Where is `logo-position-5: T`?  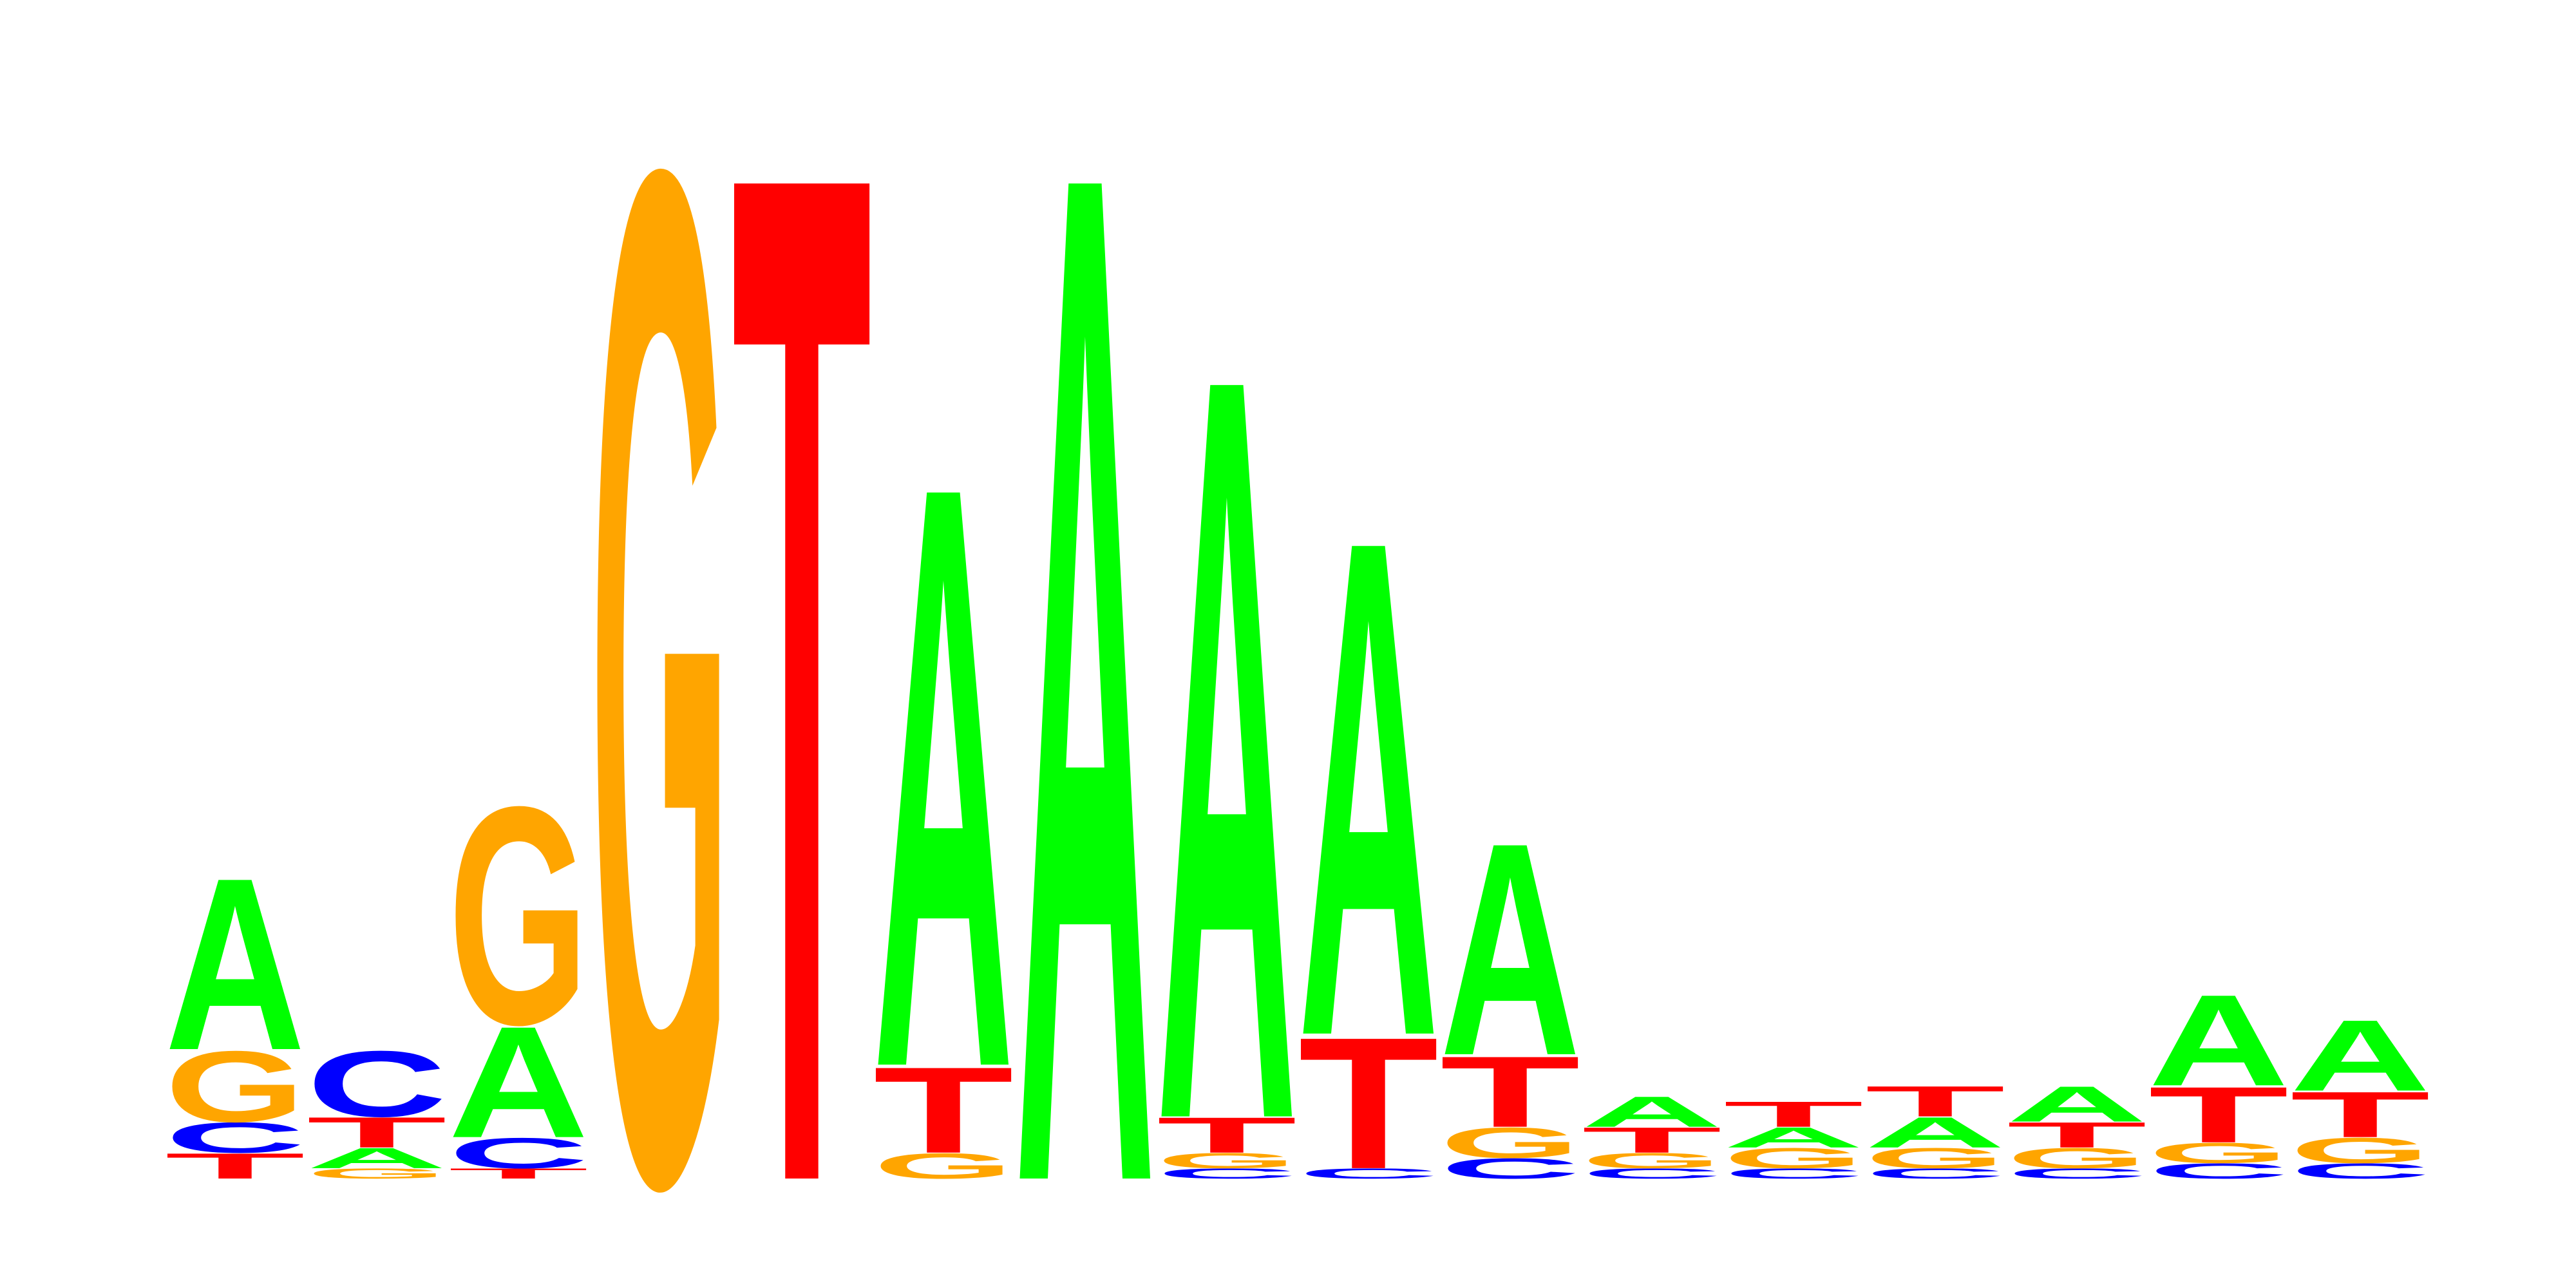 logo-position-5: T is located at coordinates (802, 644).